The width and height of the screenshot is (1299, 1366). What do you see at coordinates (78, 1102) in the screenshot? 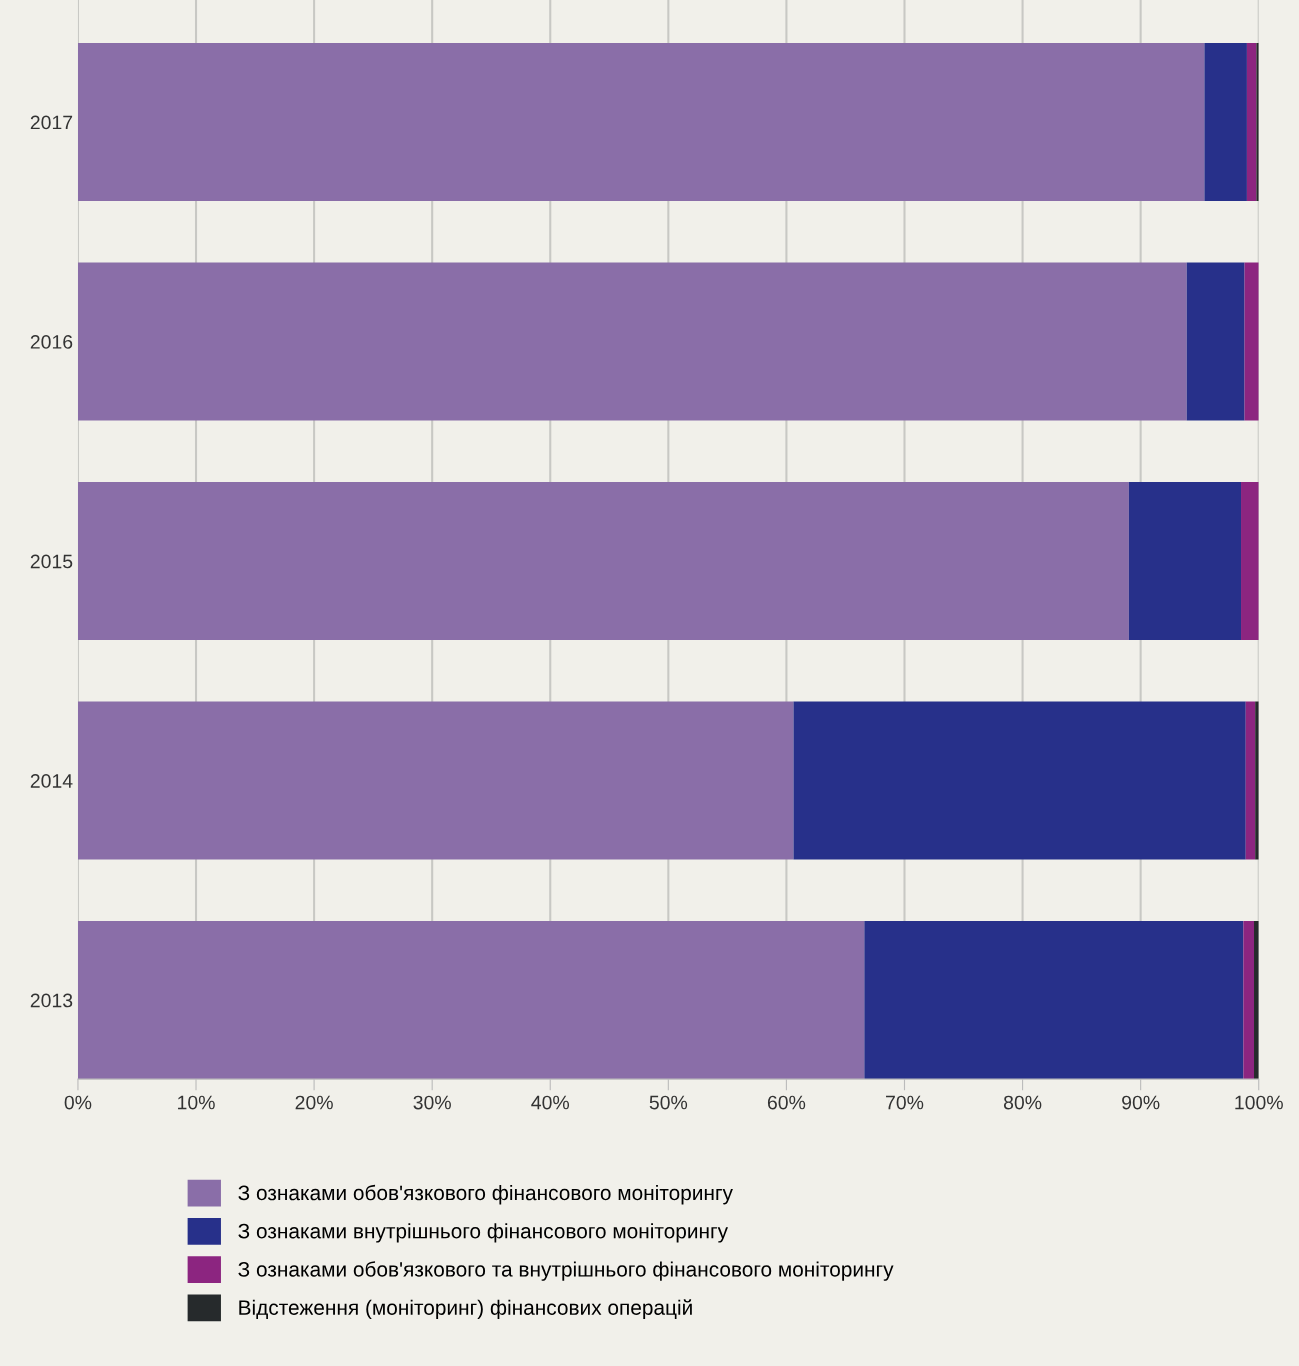
I see `x-tick-label: 0%` at bounding box center [78, 1102].